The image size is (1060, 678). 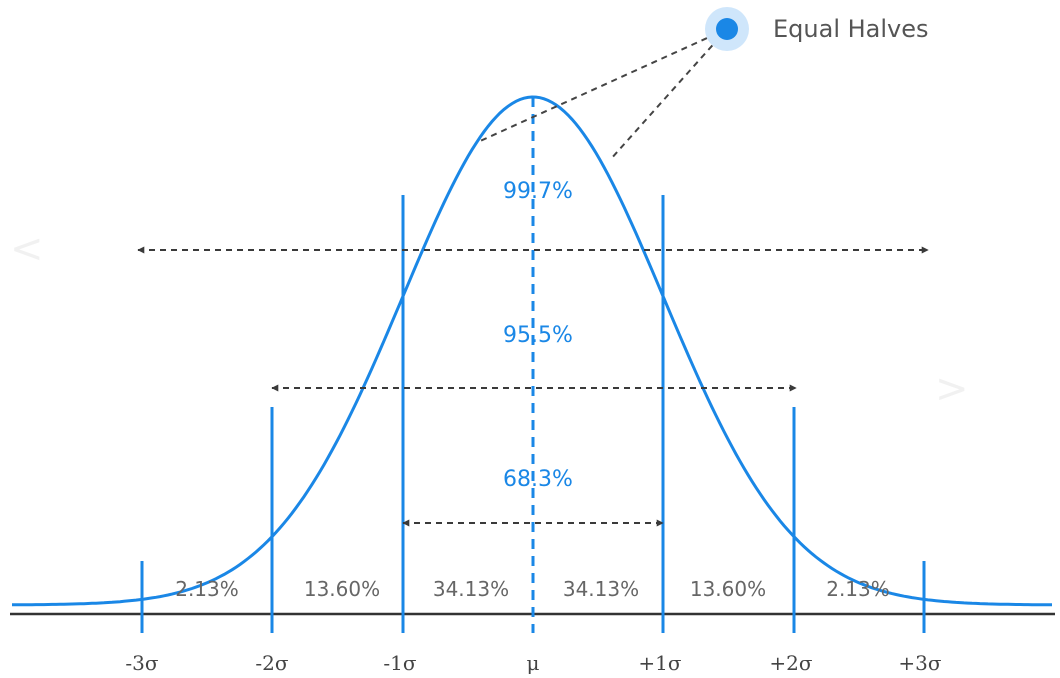 I want to click on tick-label: +3σ, so click(x=919, y=663).